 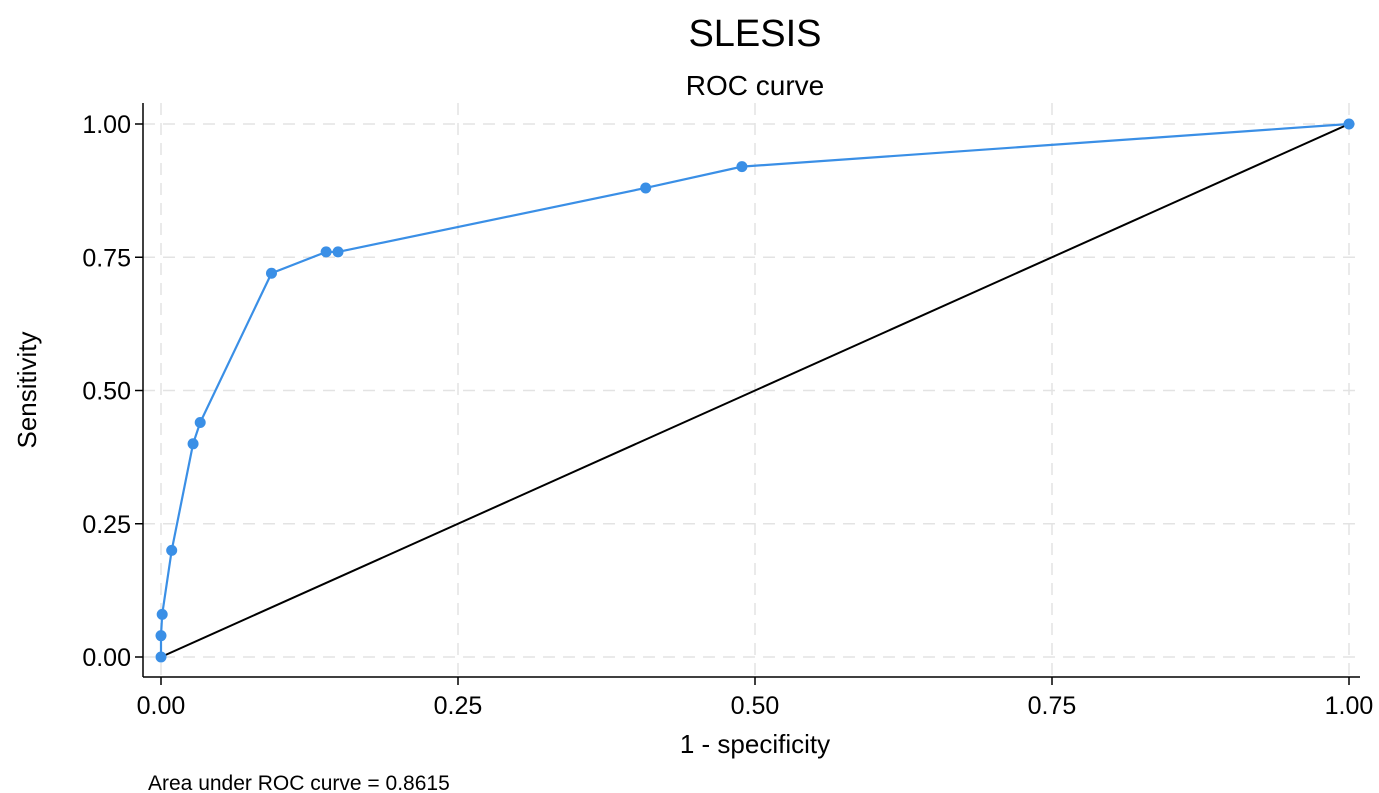 I want to click on x-tick-label: 1.00, so click(x=1349, y=706).